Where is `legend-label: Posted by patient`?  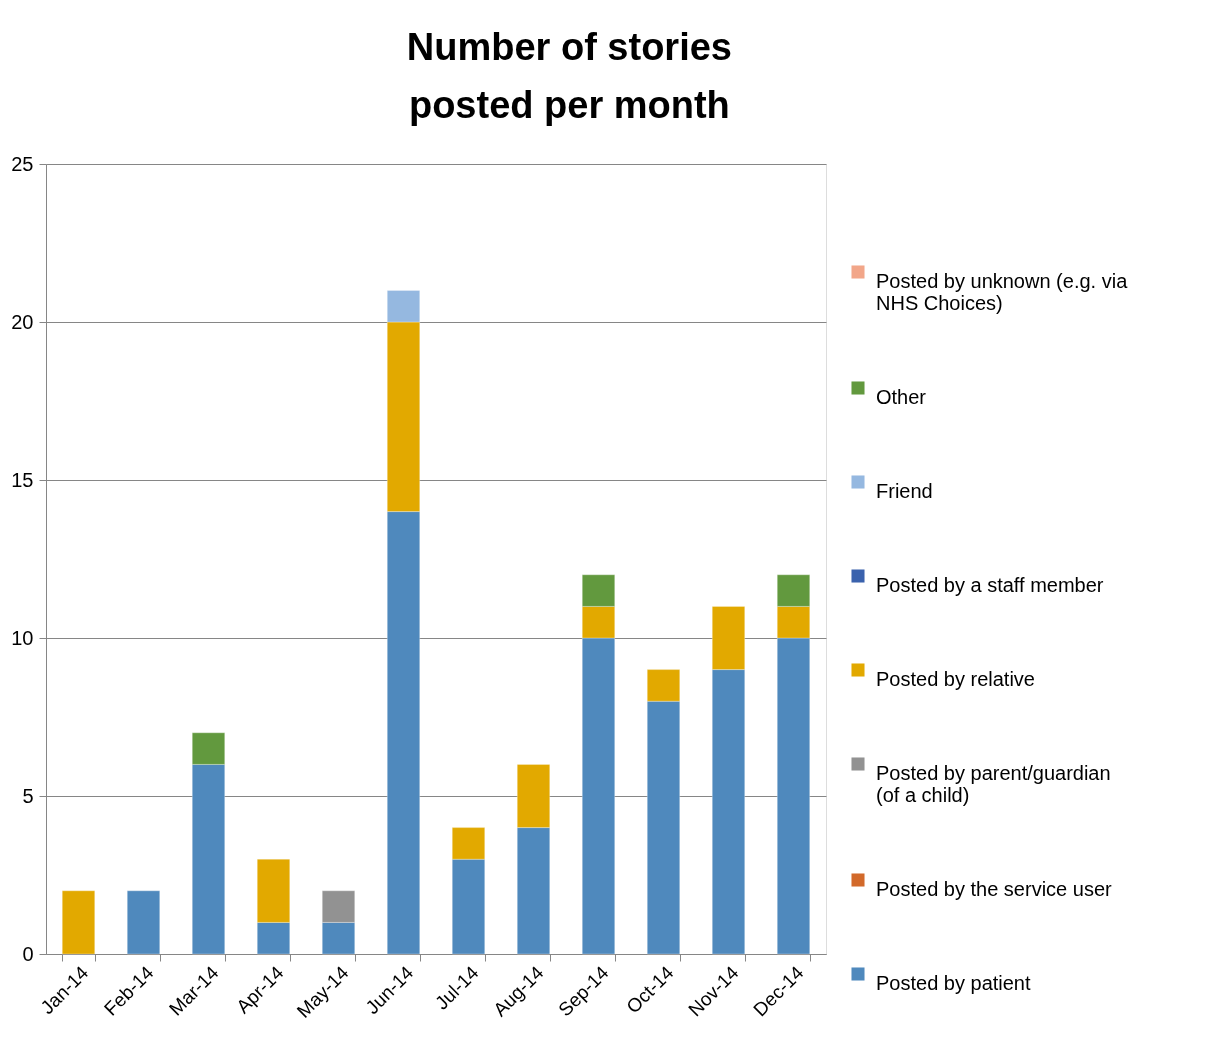
legend-label: Posted by patient is located at coordinates (953, 983).